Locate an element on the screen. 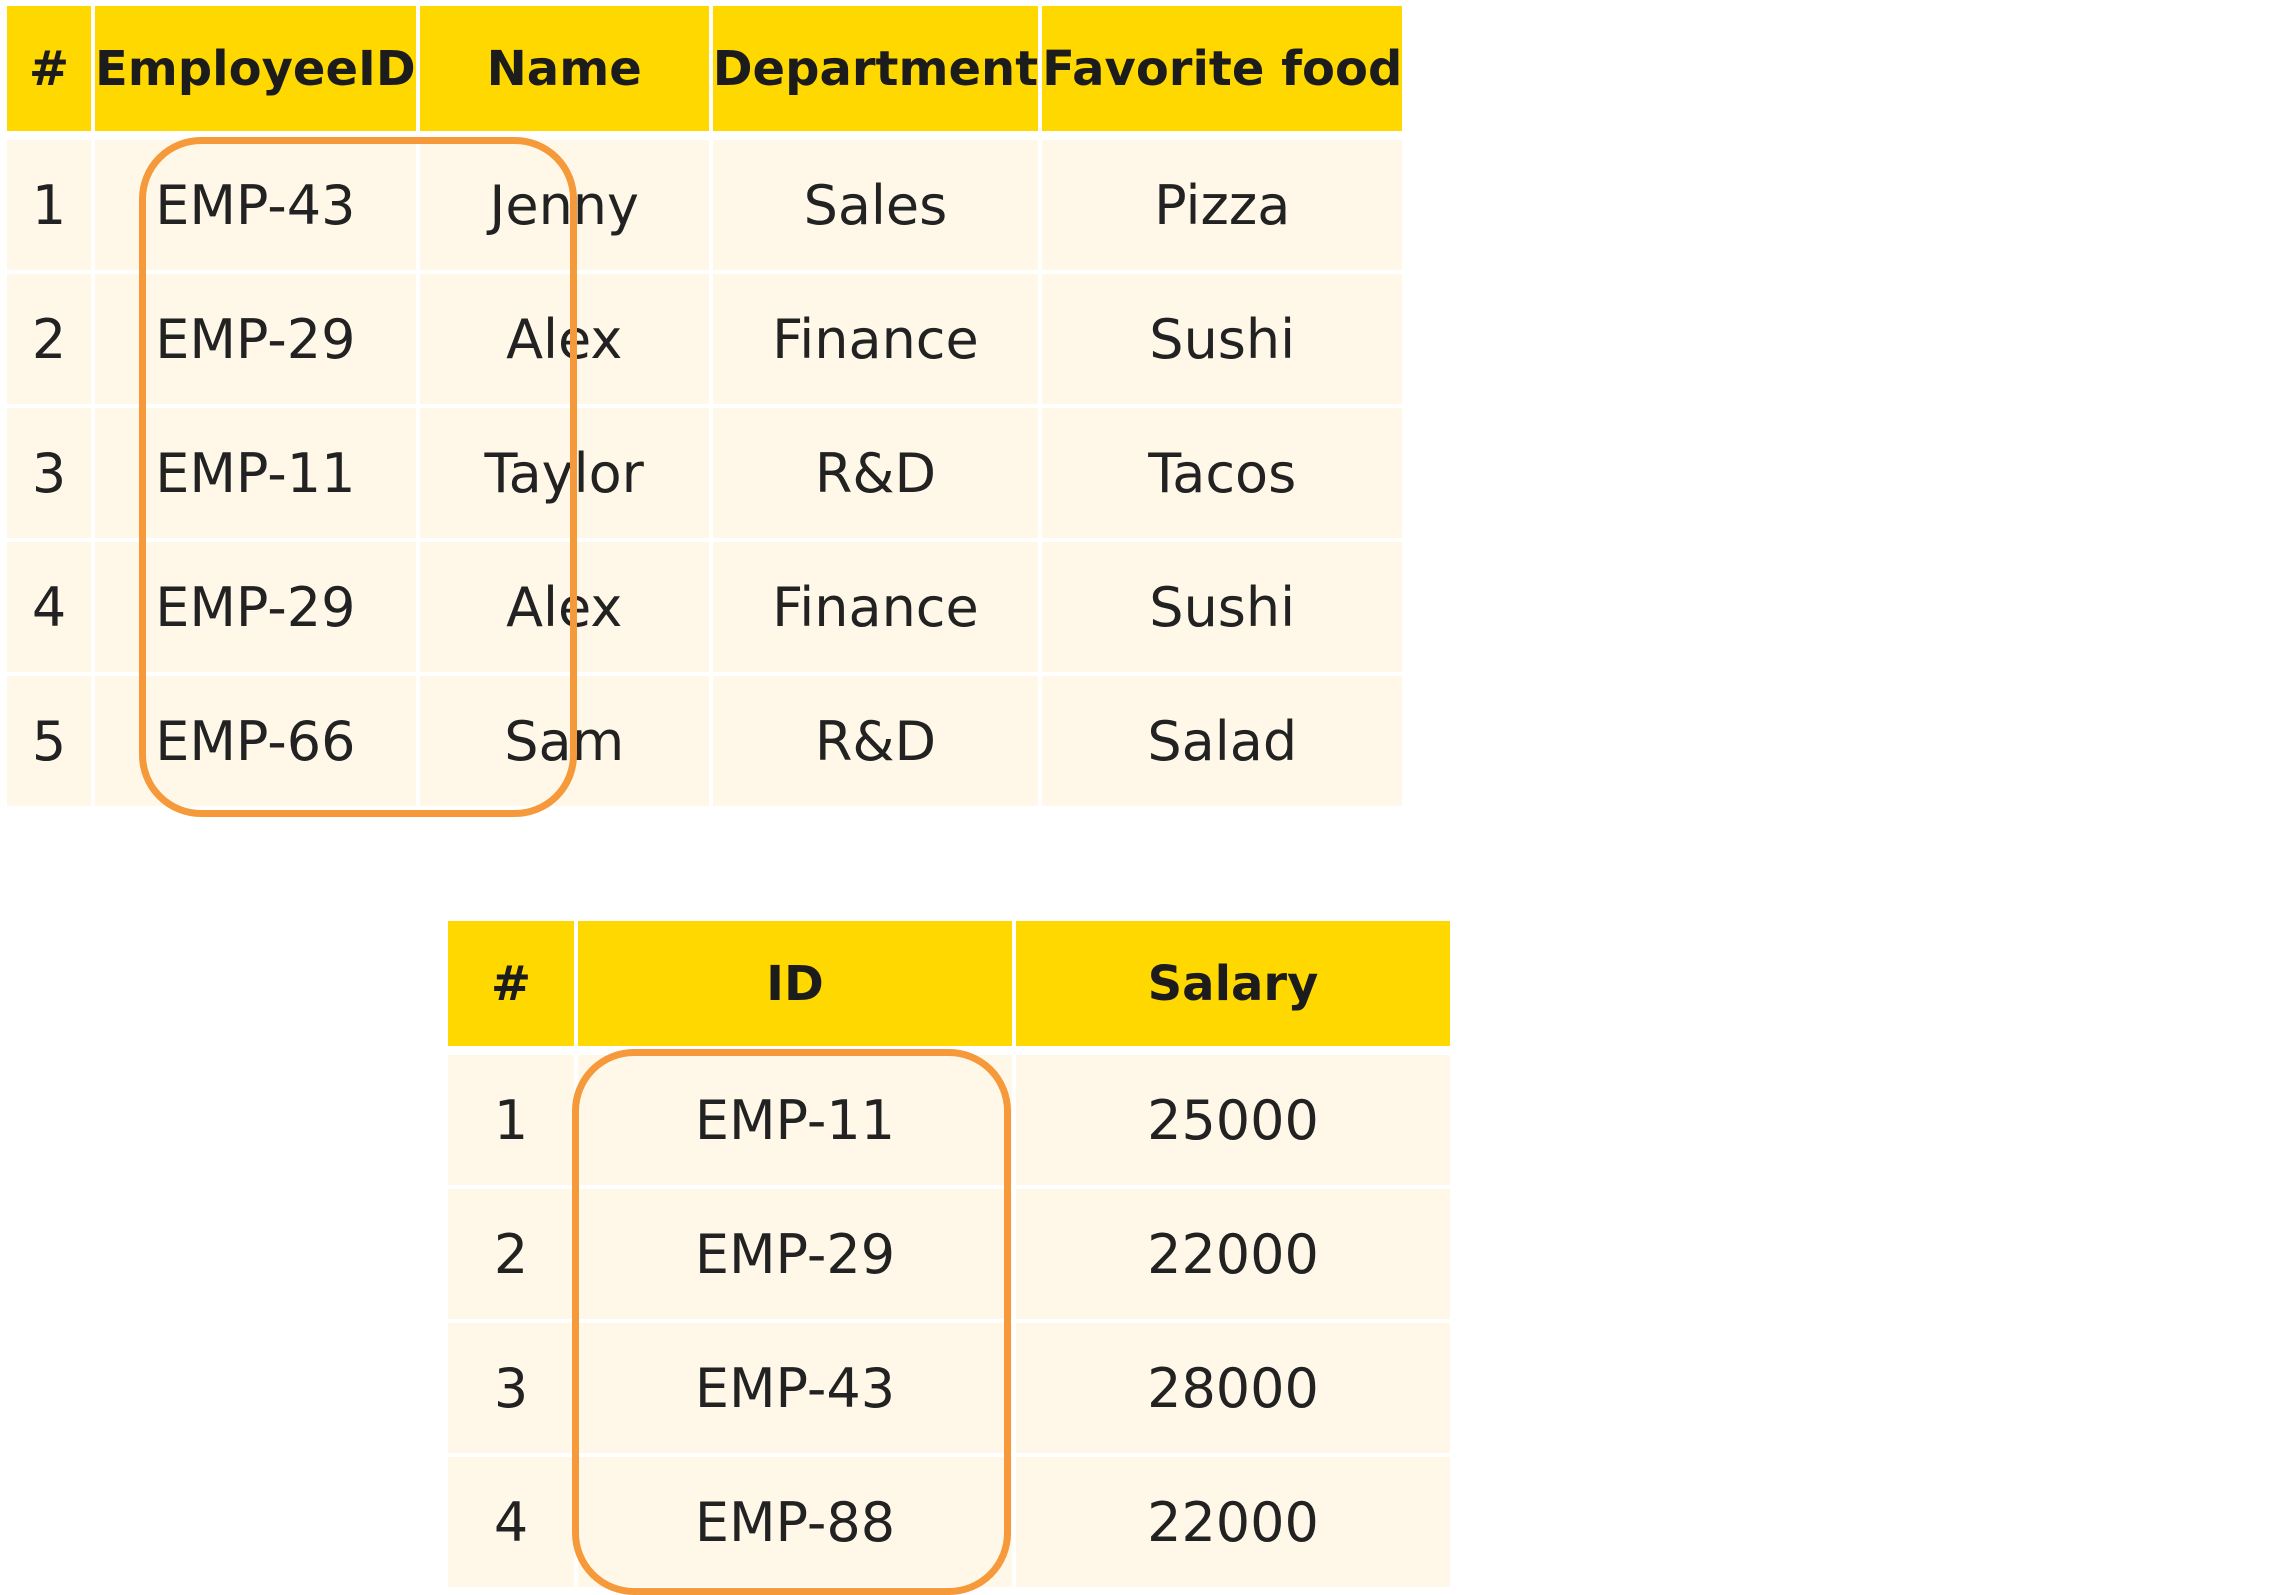  table-row: 4 EMP-29 Alex Finance Sushi is located at coordinates (705, 609).